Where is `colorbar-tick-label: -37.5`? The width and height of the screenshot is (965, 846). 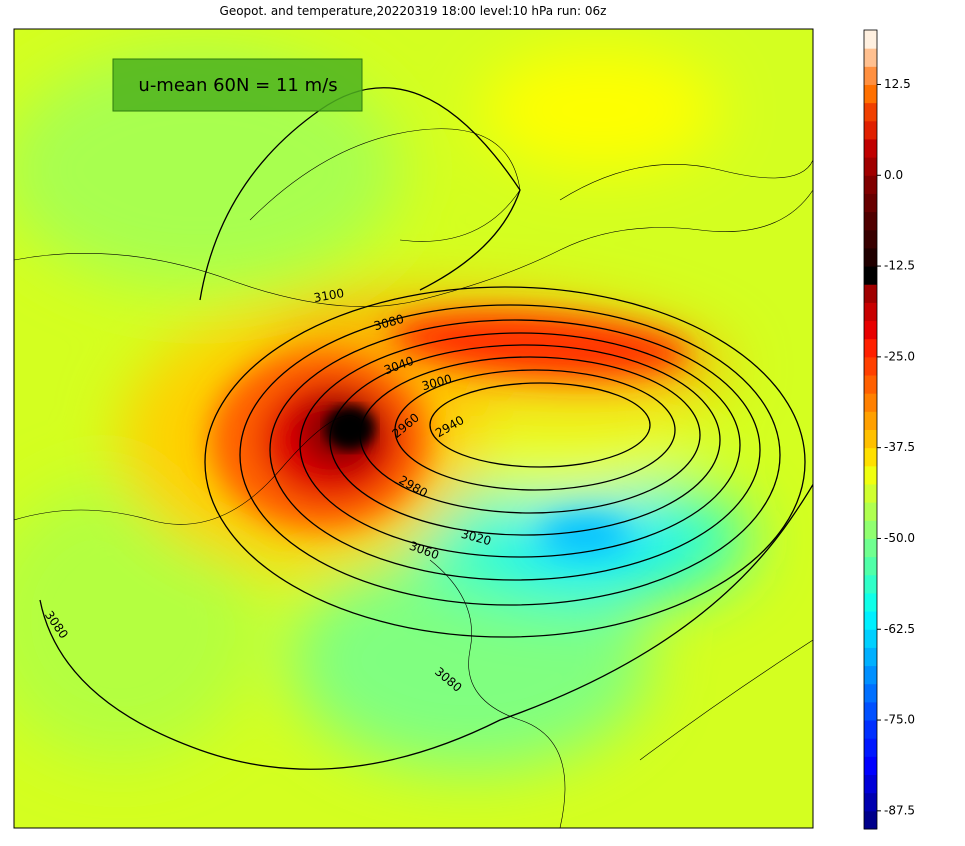
colorbar-tick-label: -37.5 is located at coordinates (899, 447).